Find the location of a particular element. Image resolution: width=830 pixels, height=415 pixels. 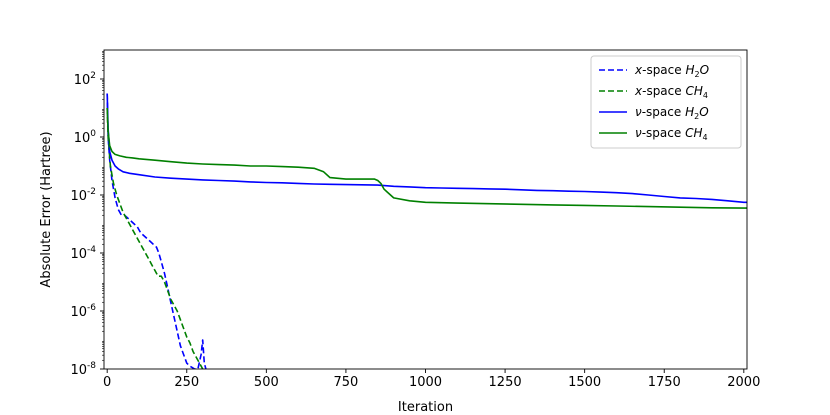

y-tick-label: 10⁻² is located at coordinates (83, 195).